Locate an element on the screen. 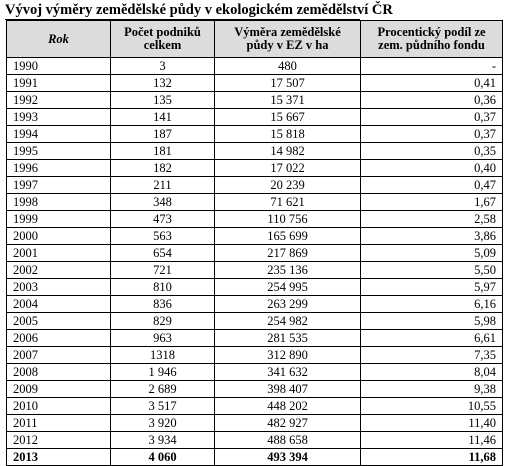 The height and width of the screenshot is (466, 505). table-row: 1991 132 17 507 0,41 is located at coordinates (254, 83).